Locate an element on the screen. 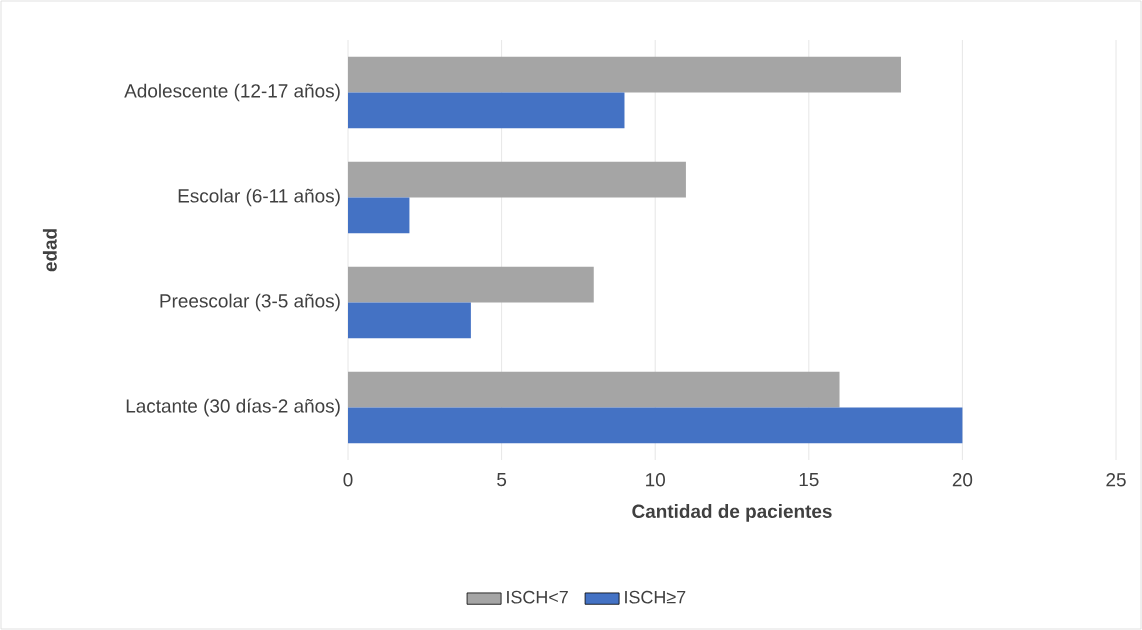  x-tick-label: 0 is located at coordinates (348, 480).